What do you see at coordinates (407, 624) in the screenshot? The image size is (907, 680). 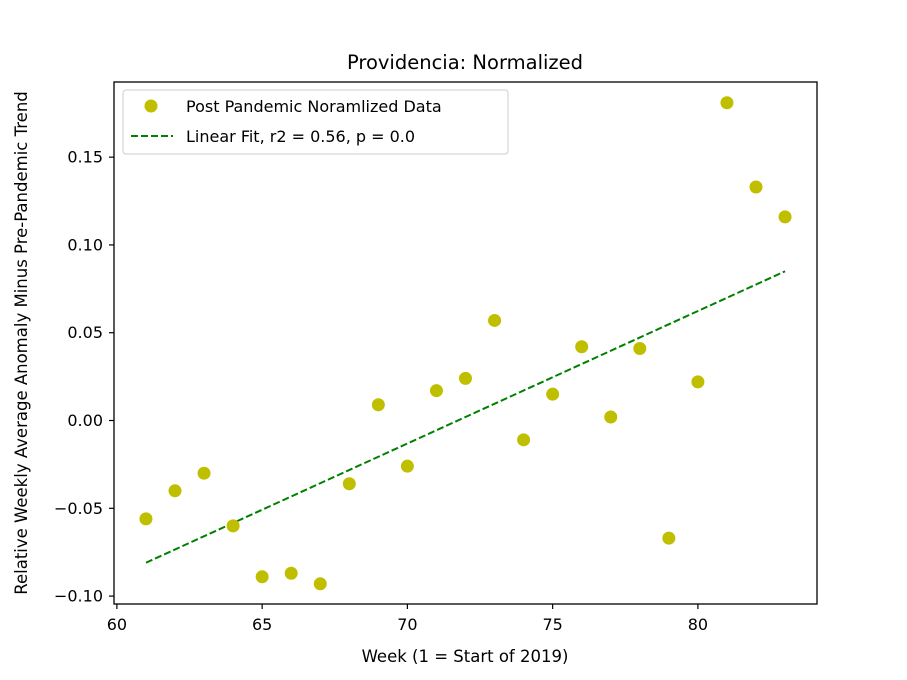 I see `x-tick-label: 70` at bounding box center [407, 624].